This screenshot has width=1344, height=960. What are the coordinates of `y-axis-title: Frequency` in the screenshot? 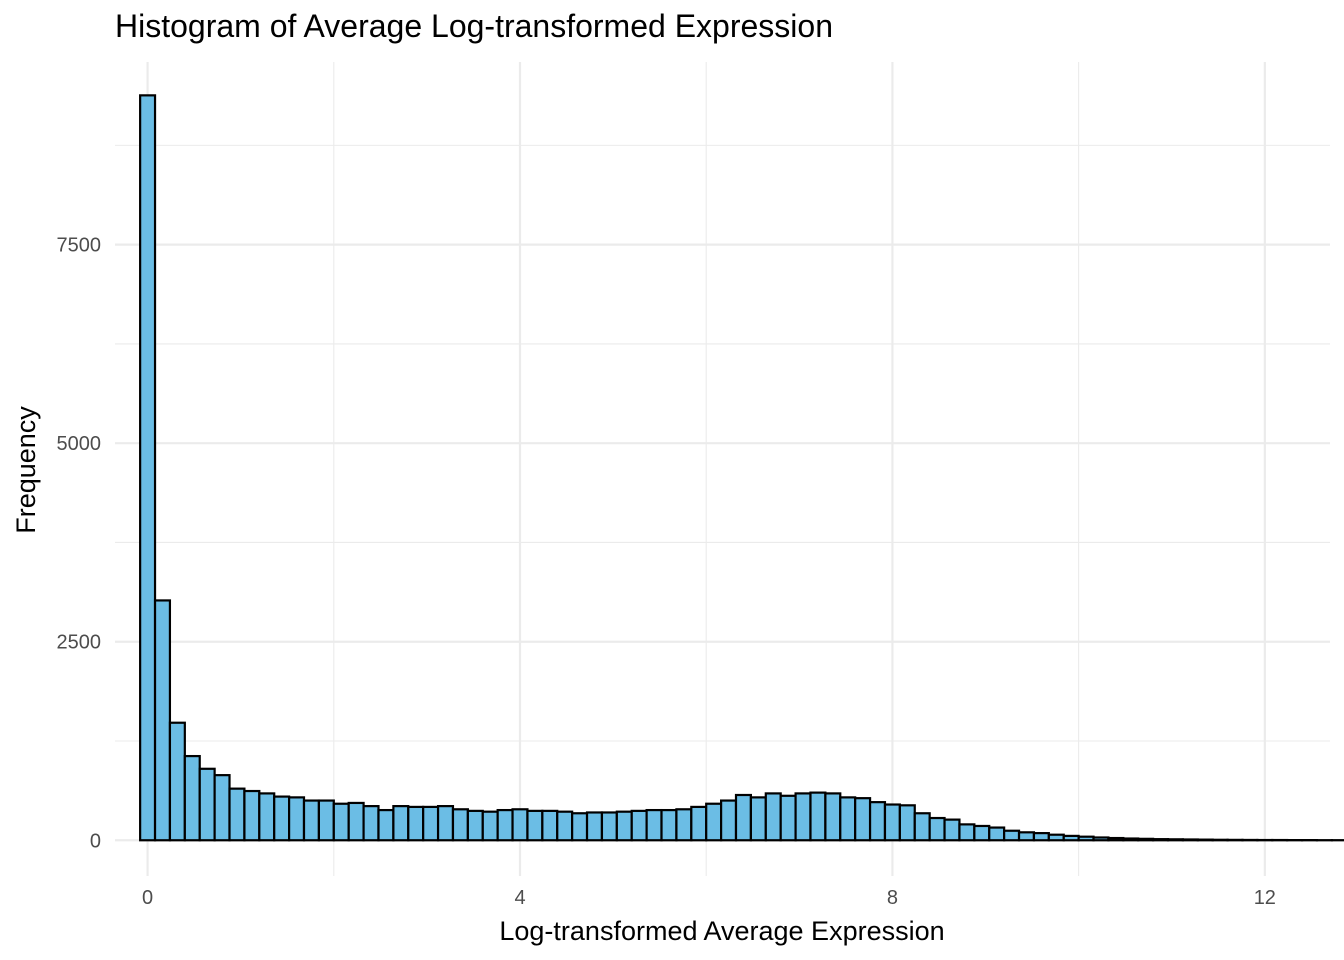 It's located at (26, 470).